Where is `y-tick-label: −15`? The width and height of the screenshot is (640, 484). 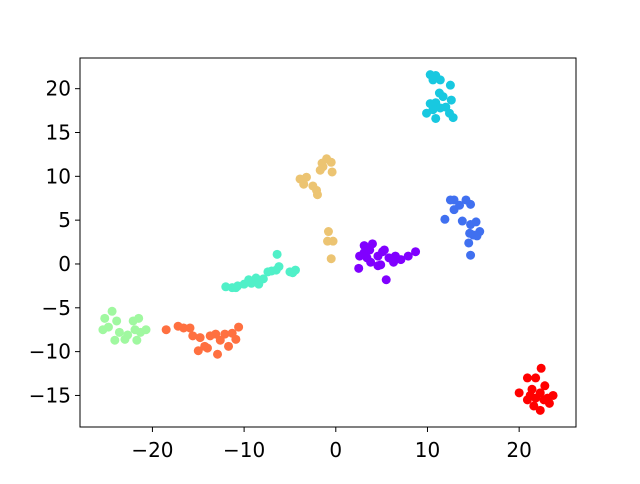 y-tick-label: −15 is located at coordinates (50, 395).